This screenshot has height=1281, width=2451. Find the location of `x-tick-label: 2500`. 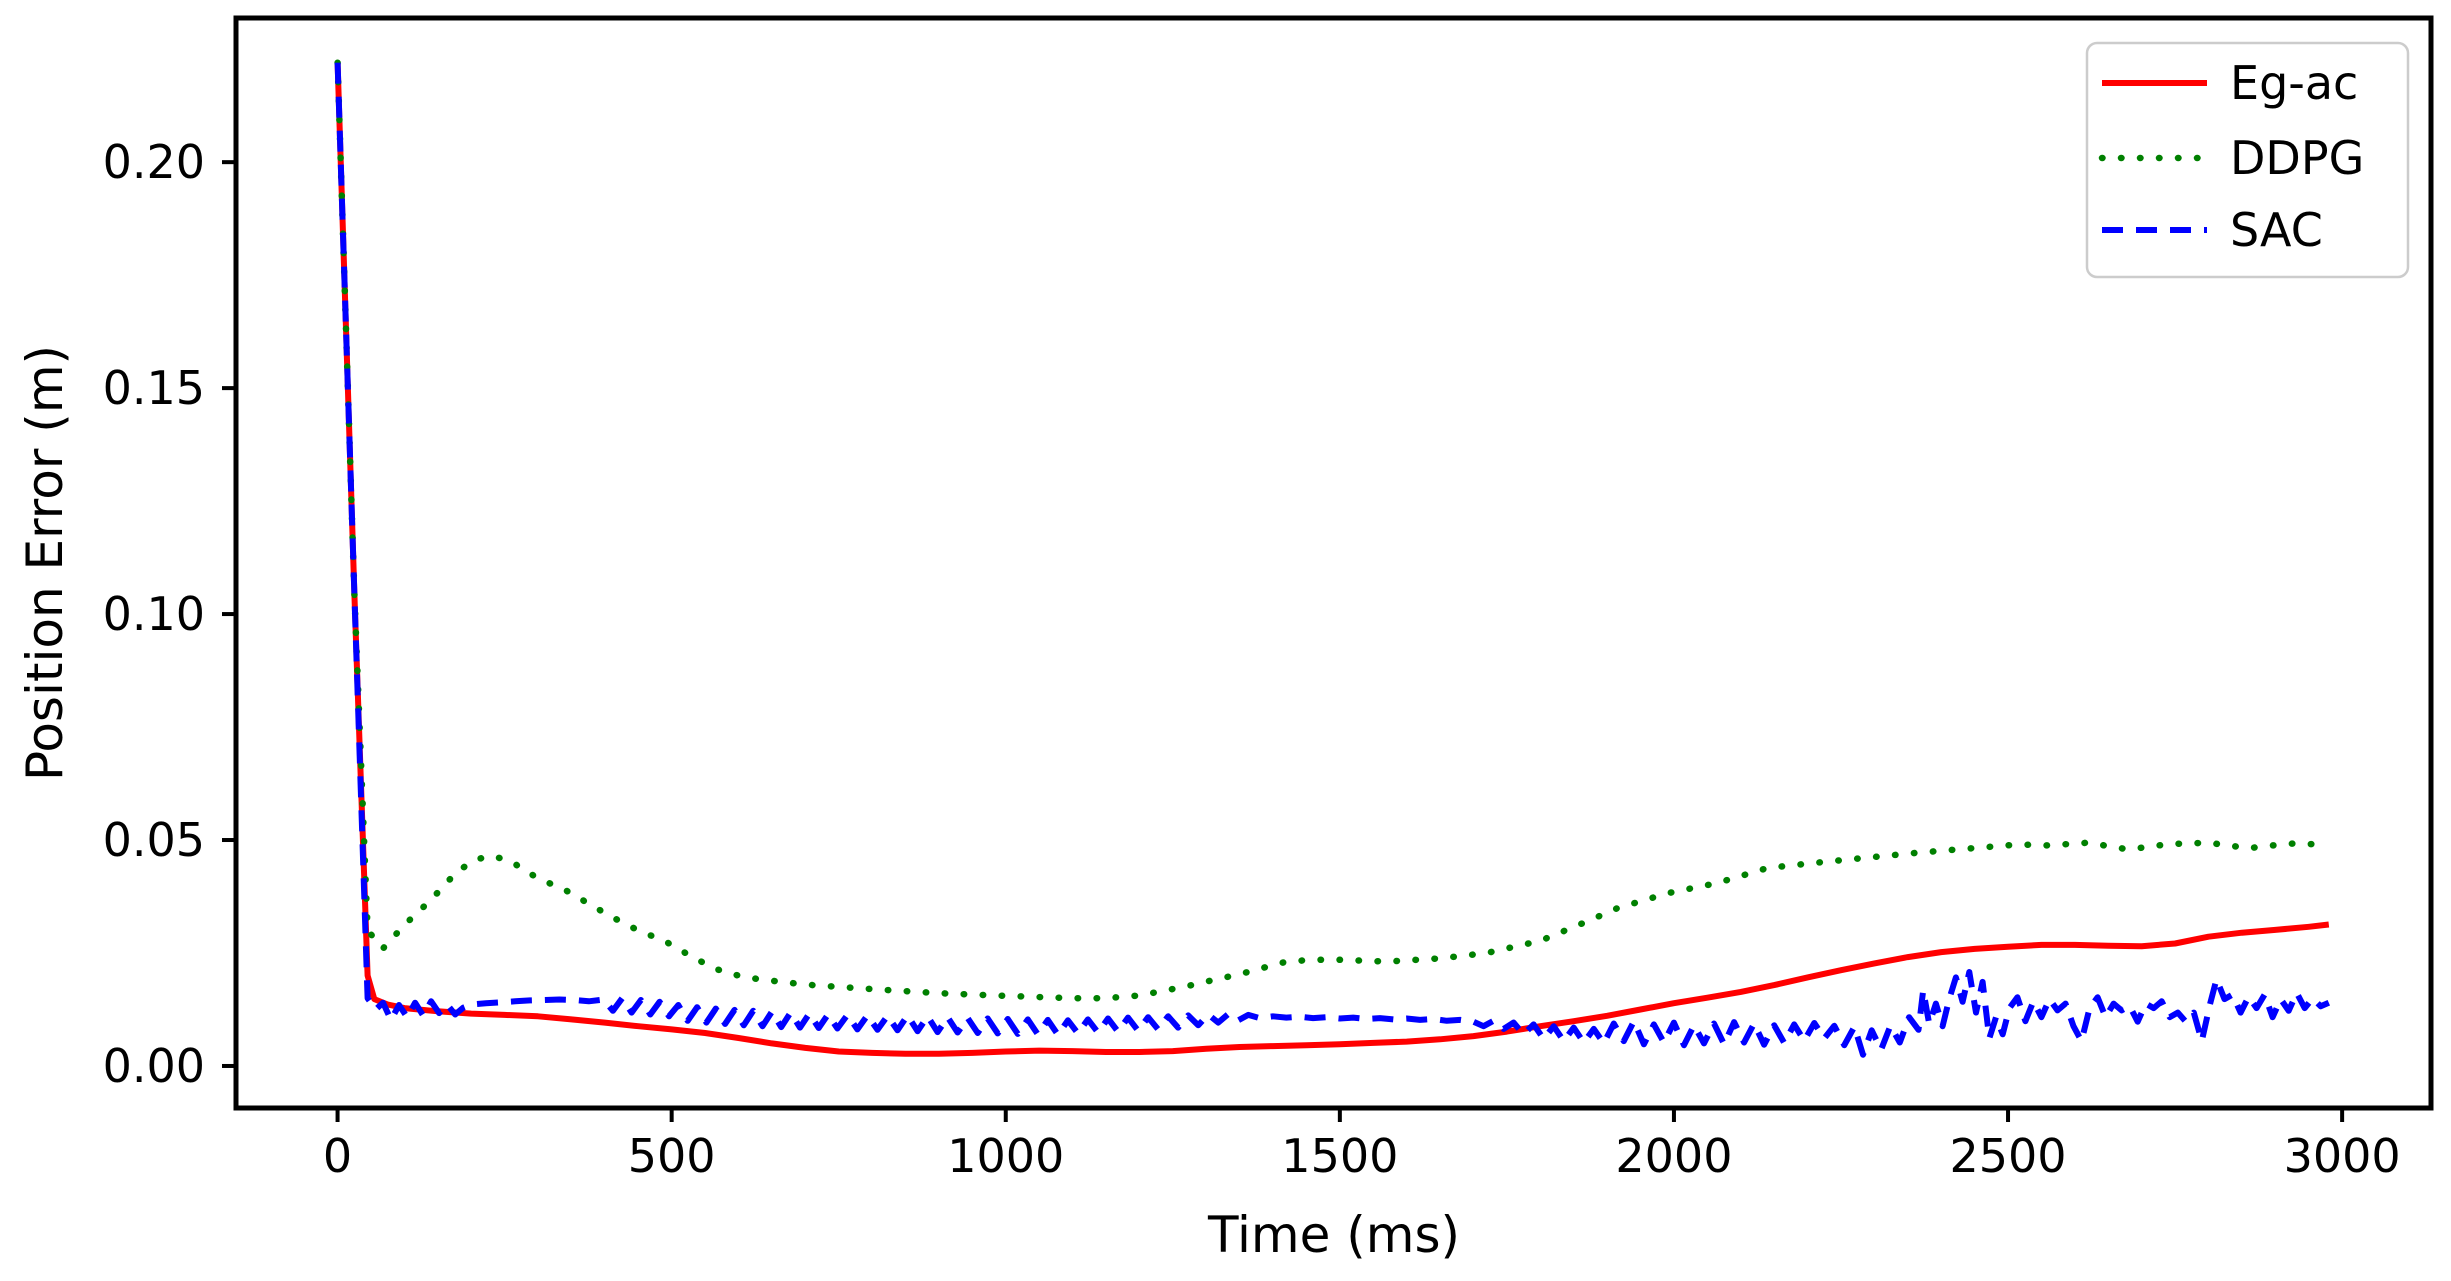

x-tick-label: 2500 is located at coordinates (2007, 1156).